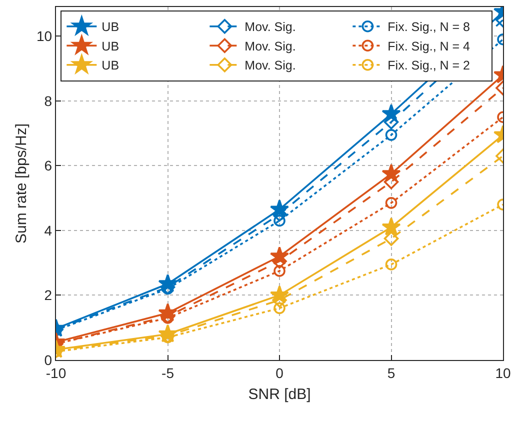  What do you see at coordinates (429, 27) in the screenshot?
I see `legend-label: Fix. Sig., N = 8` at bounding box center [429, 27].